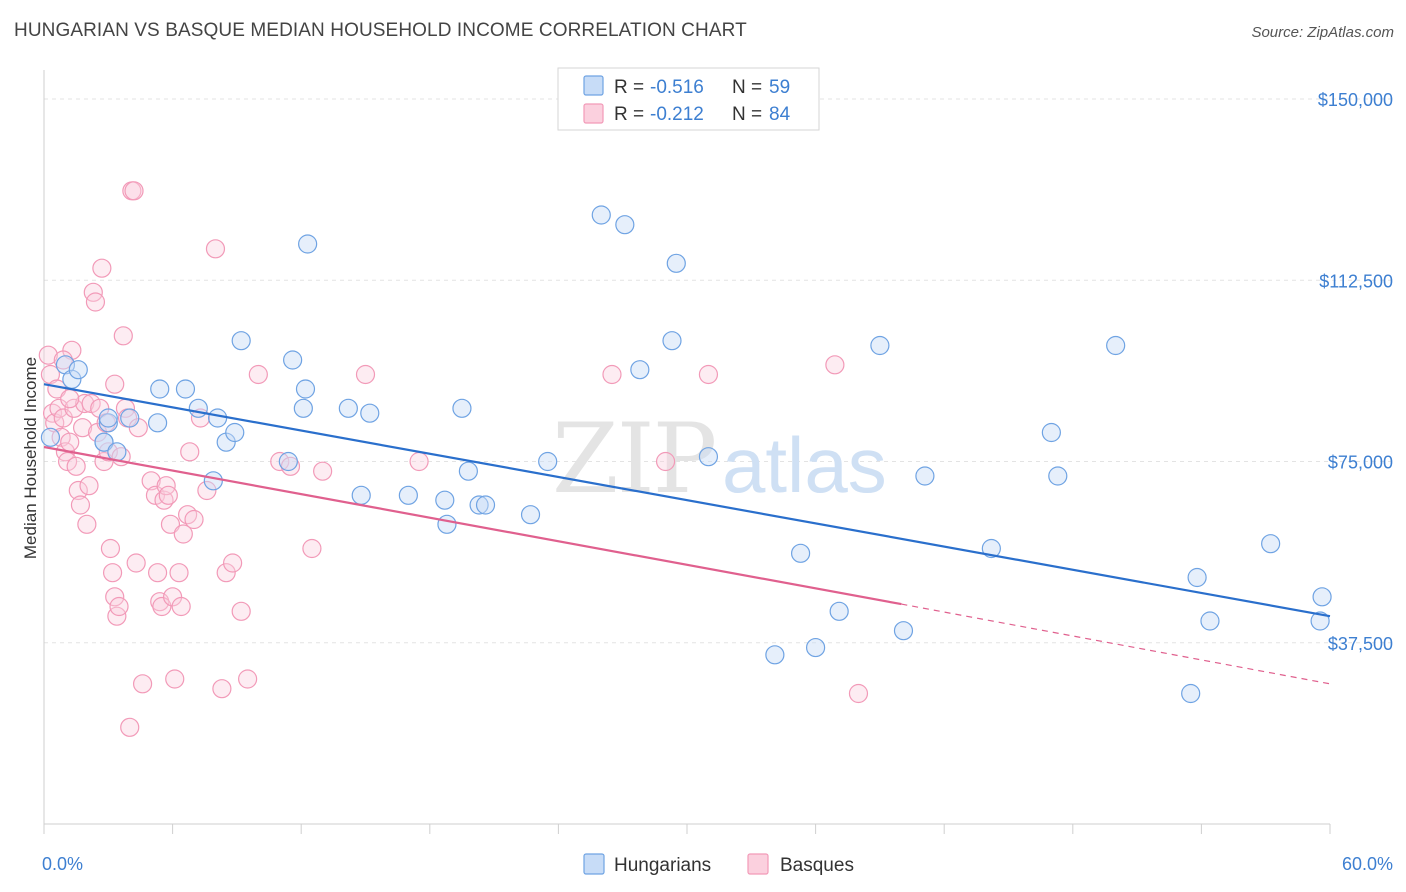 The height and width of the screenshot is (892, 1406). I want to click on legend-r-label-1: R =, so click(629, 87).